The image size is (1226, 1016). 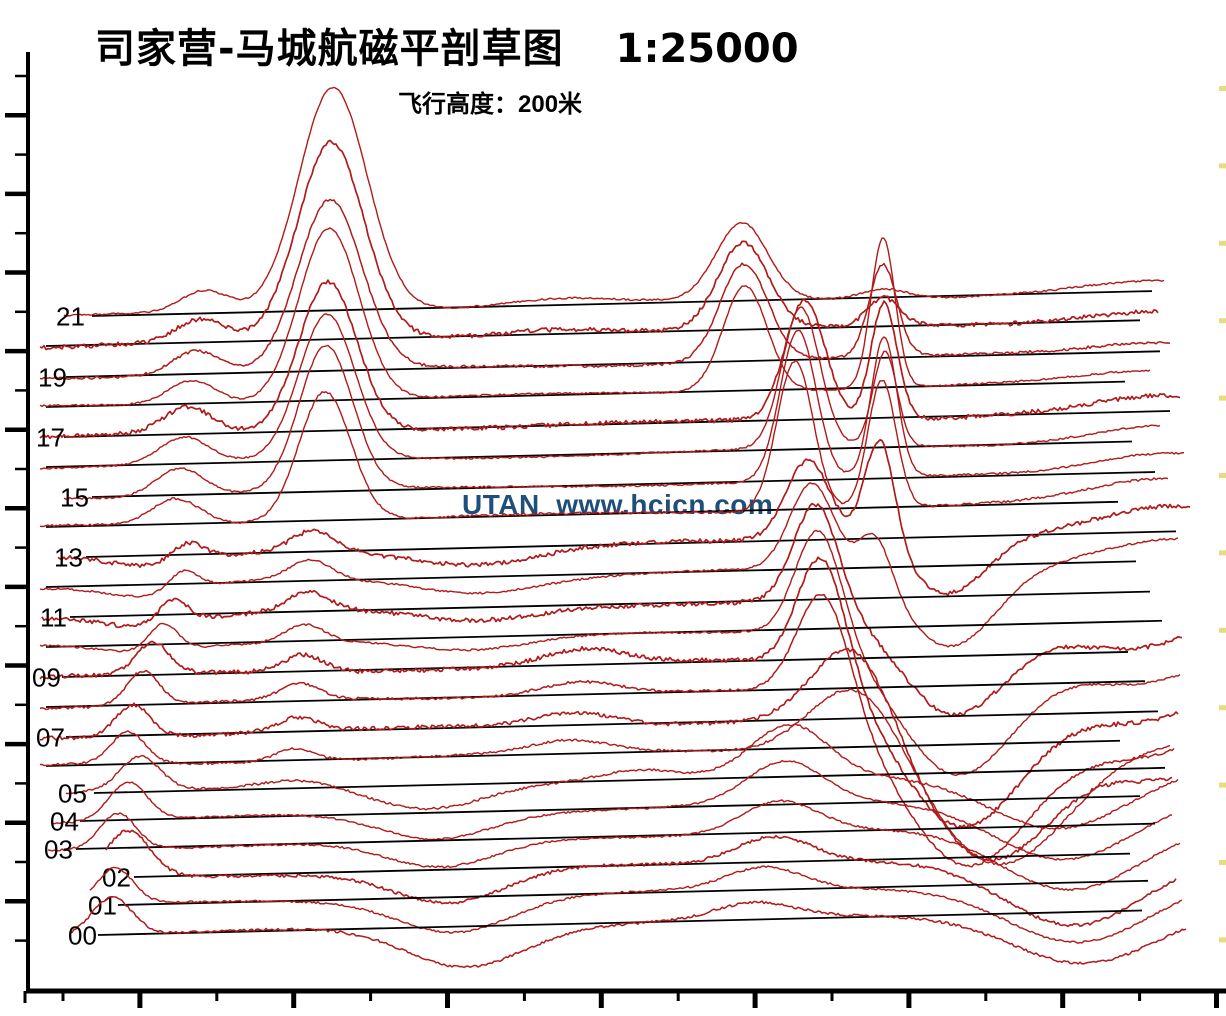 I want to click on trace-baseline-u11, so click(x=604, y=633).